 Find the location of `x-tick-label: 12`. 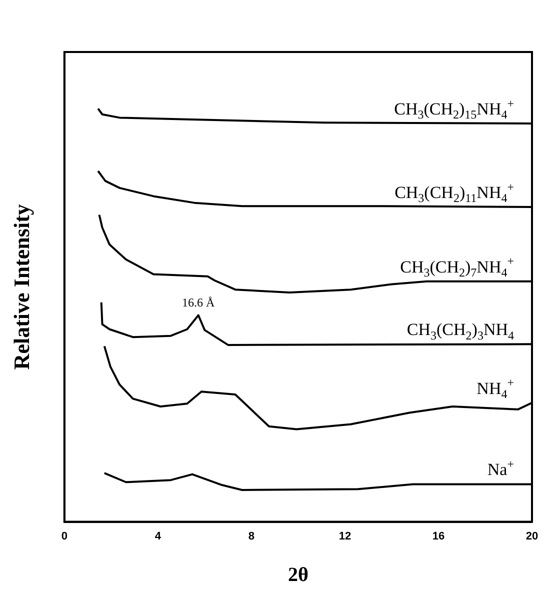

x-tick-label: 12 is located at coordinates (345, 536).